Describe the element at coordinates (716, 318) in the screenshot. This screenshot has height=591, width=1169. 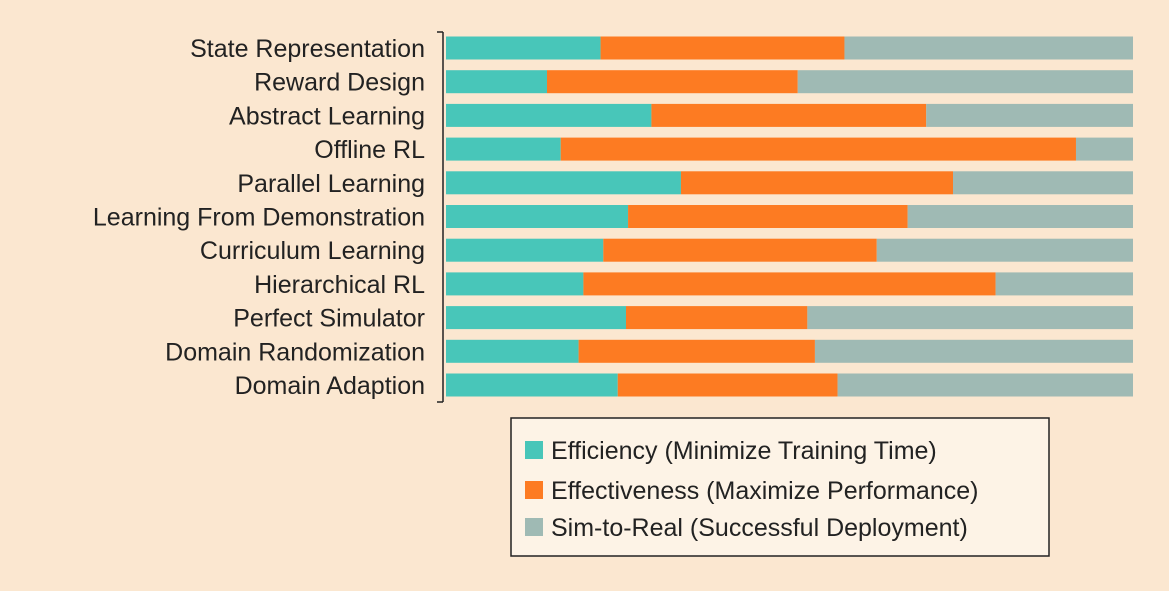
I see `bar-perfect-simulator-effectiveness` at that location.